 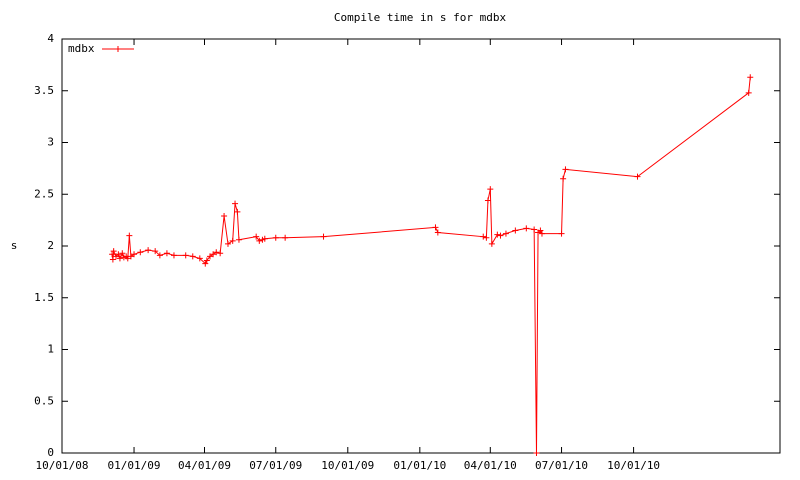 What do you see at coordinates (81, 48) in the screenshot?
I see `legend-label: mdbx` at bounding box center [81, 48].